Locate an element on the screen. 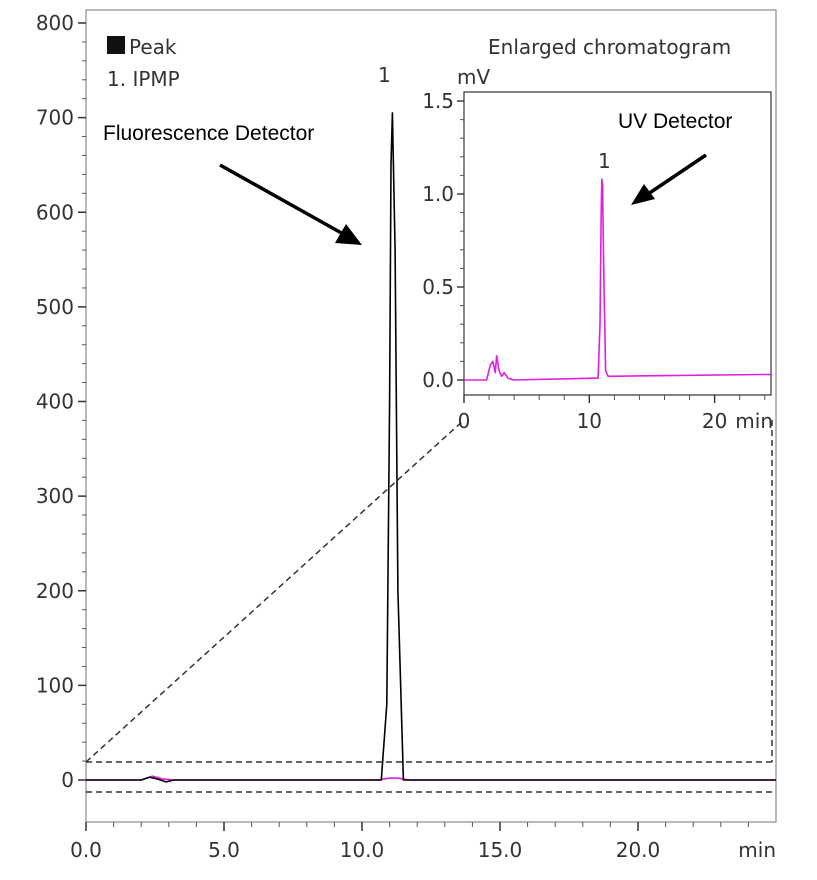 The height and width of the screenshot is (880, 817). inset-peak-label: 1 is located at coordinates (604, 161).